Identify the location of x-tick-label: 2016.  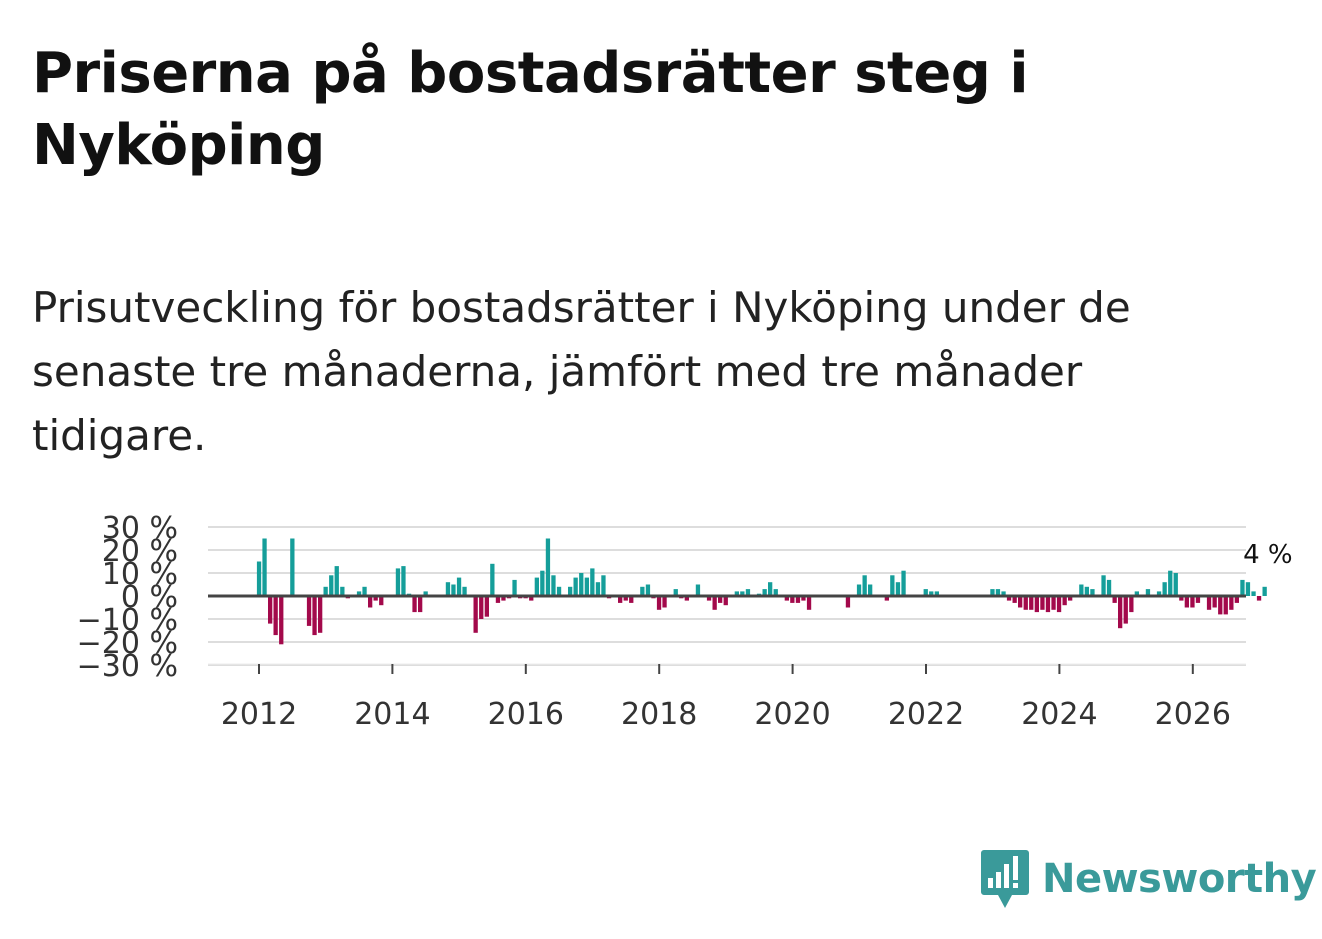
(526, 714).